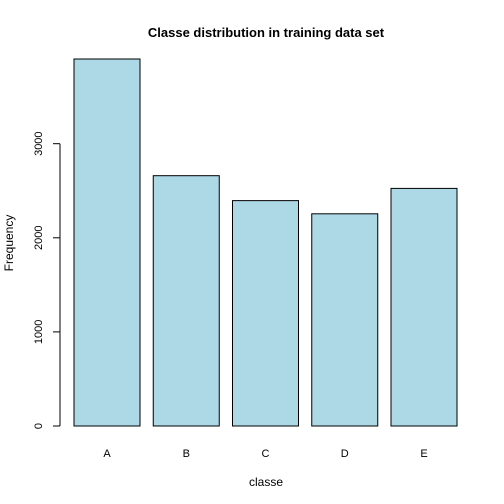 The image size is (504, 504). What do you see at coordinates (47, 280) in the screenshot?
I see `y-axis: 0 1000 2000 3000` at bounding box center [47, 280].